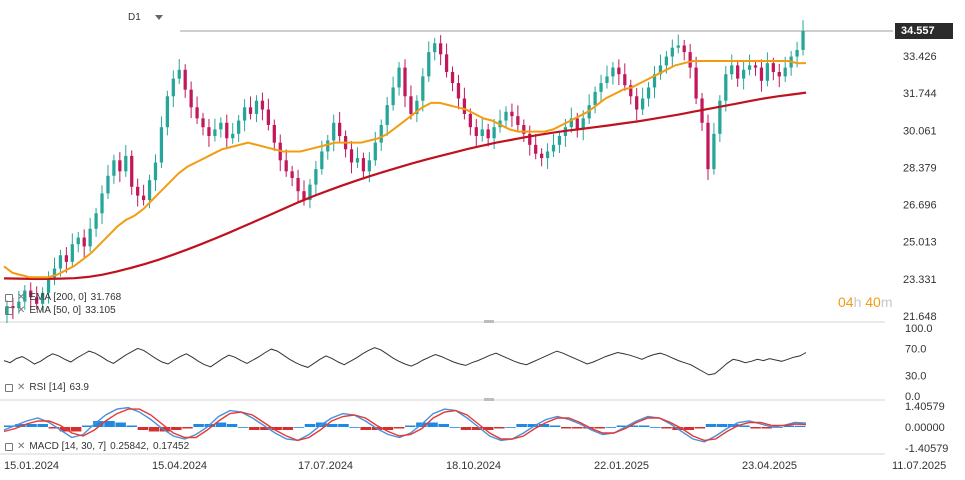 The height and width of the screenshot is (480, 965). Describe the element at coordinates (63, 297) in the screenshot. I see `ema200-legend: ✕ EMA [200, 0] 31.768` at that location.